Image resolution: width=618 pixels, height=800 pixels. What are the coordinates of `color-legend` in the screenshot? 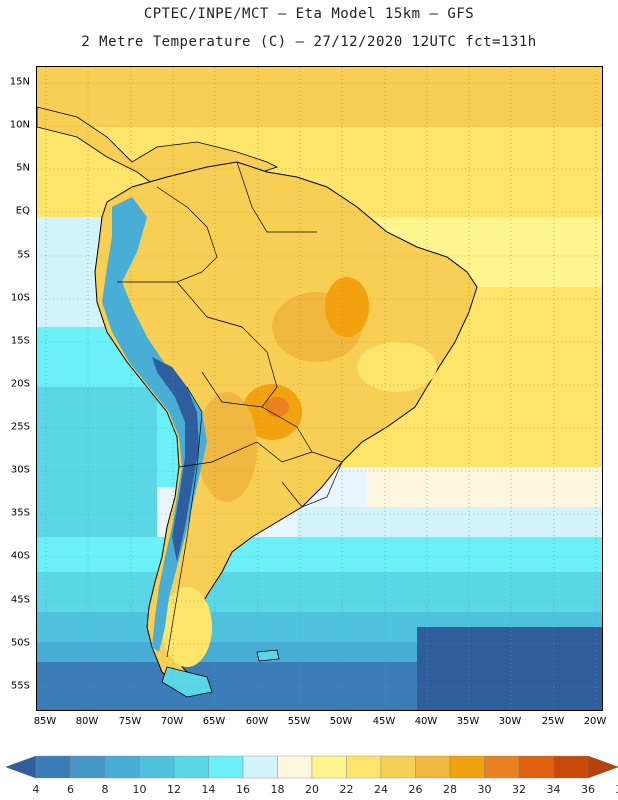 It's located at (312, 767).